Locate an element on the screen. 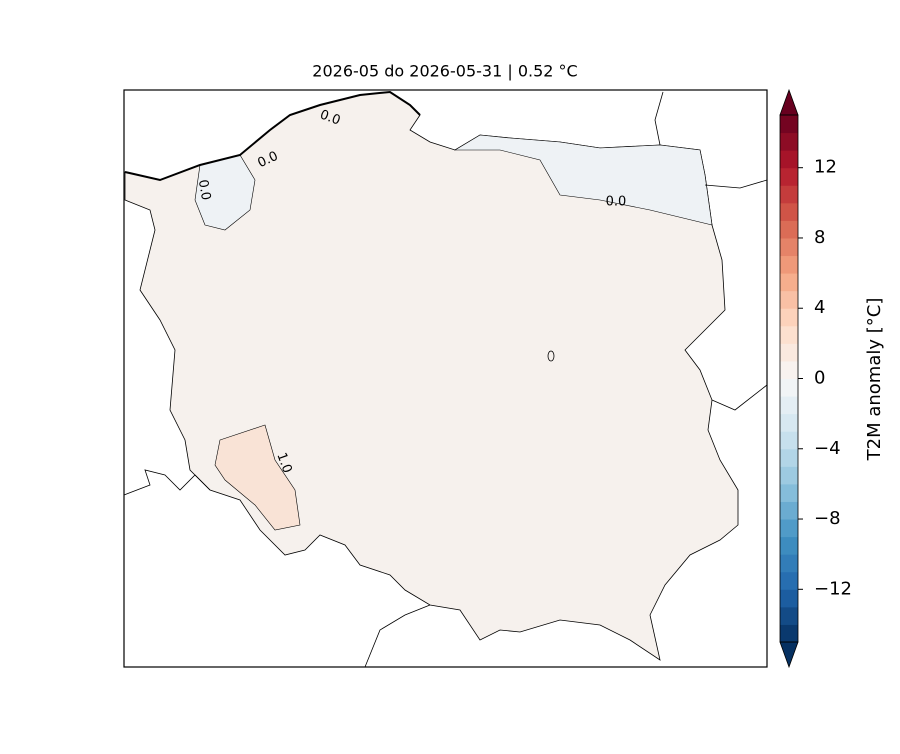 The width and height of the screenshot is (900, 754). colorbar-tick-label: 8 is located at coordinates (819, 237).